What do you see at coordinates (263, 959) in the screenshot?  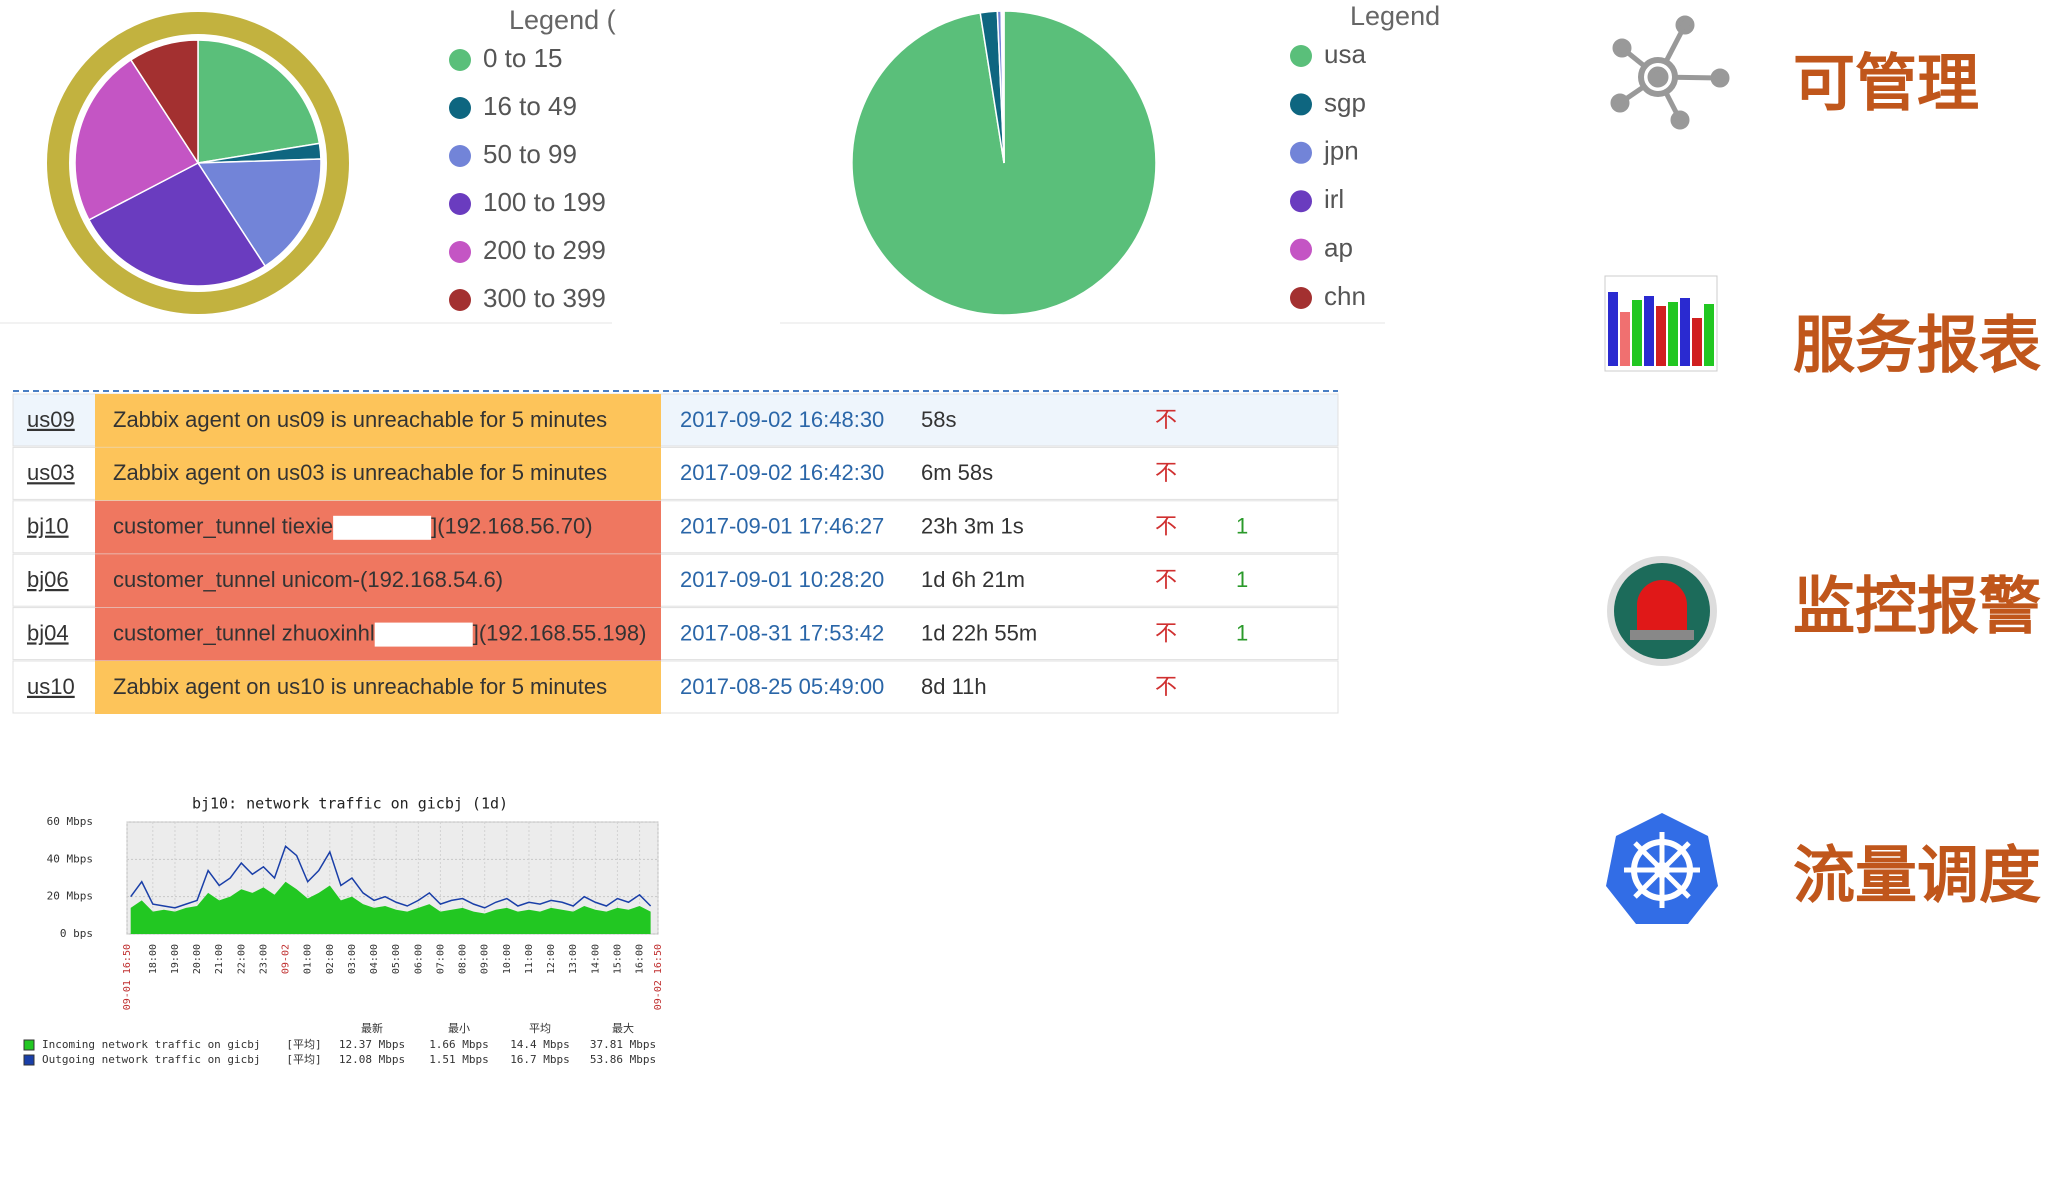 I see `x-tick-label: 23:00` at bounding box center [263, 959].